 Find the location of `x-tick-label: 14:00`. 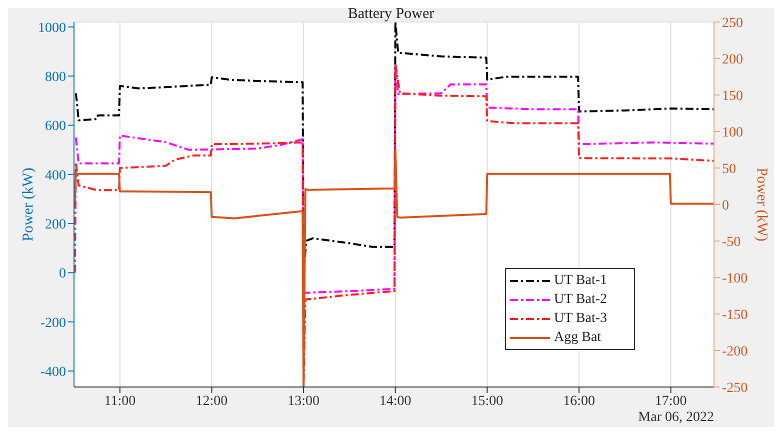

x-tick-label: 14:00 is located at coordinates (395, 401).